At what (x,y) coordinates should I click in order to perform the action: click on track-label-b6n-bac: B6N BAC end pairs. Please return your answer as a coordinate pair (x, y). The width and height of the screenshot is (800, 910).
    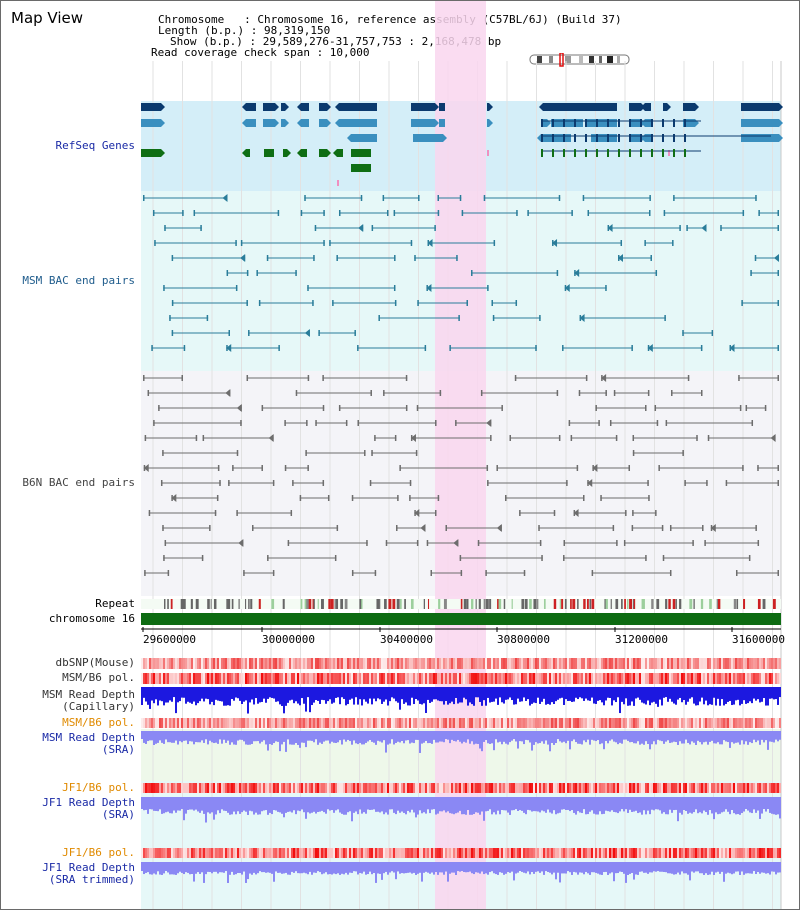
    Looking at the image, I should click on (78, 482).